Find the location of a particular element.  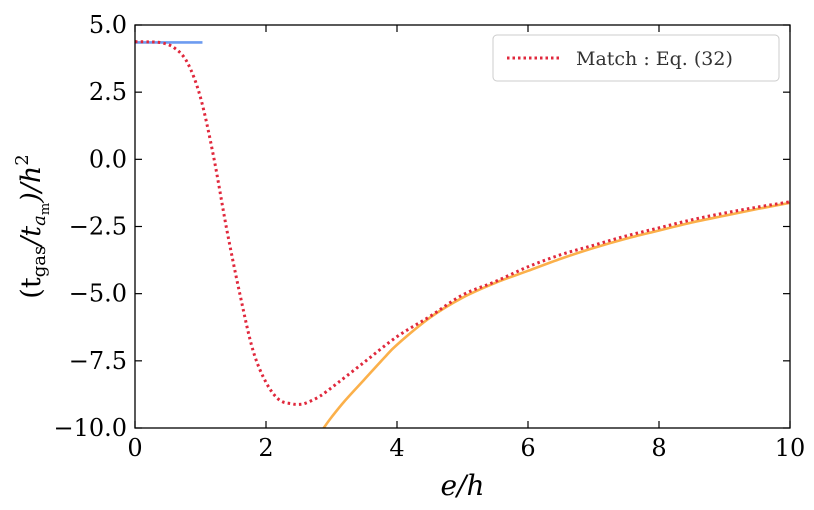

y-label-close: )/h is located at coordinates (31, 185).